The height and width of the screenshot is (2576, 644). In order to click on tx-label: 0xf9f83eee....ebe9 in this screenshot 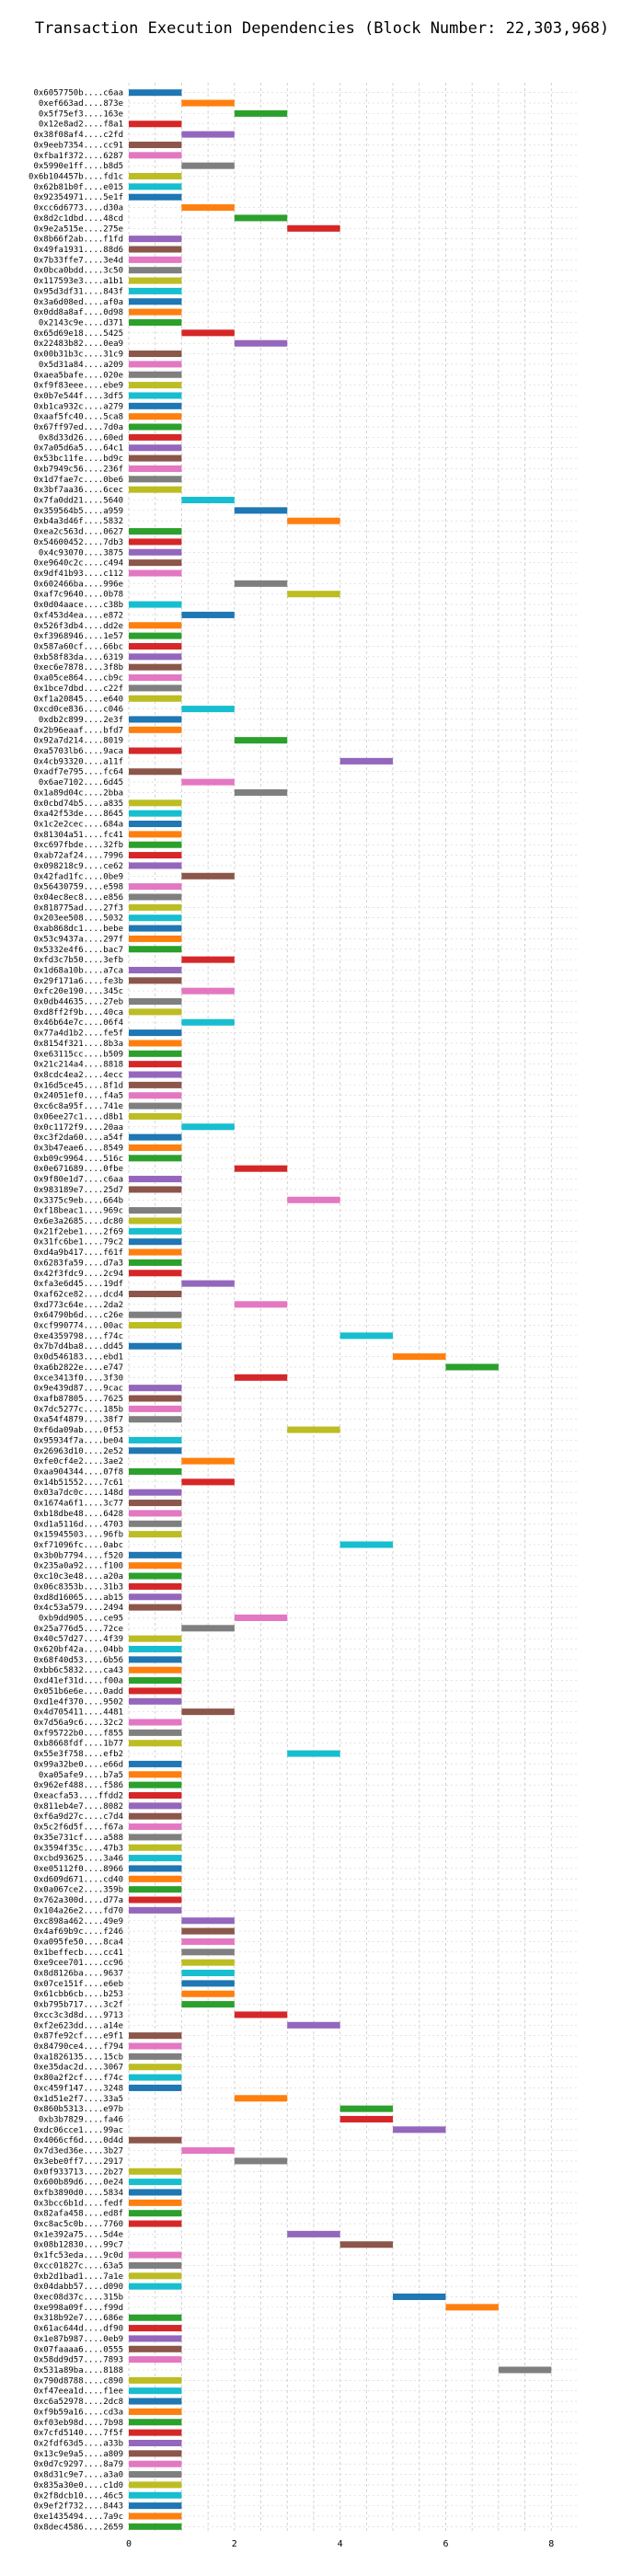, I will do `click(78, 386)`.